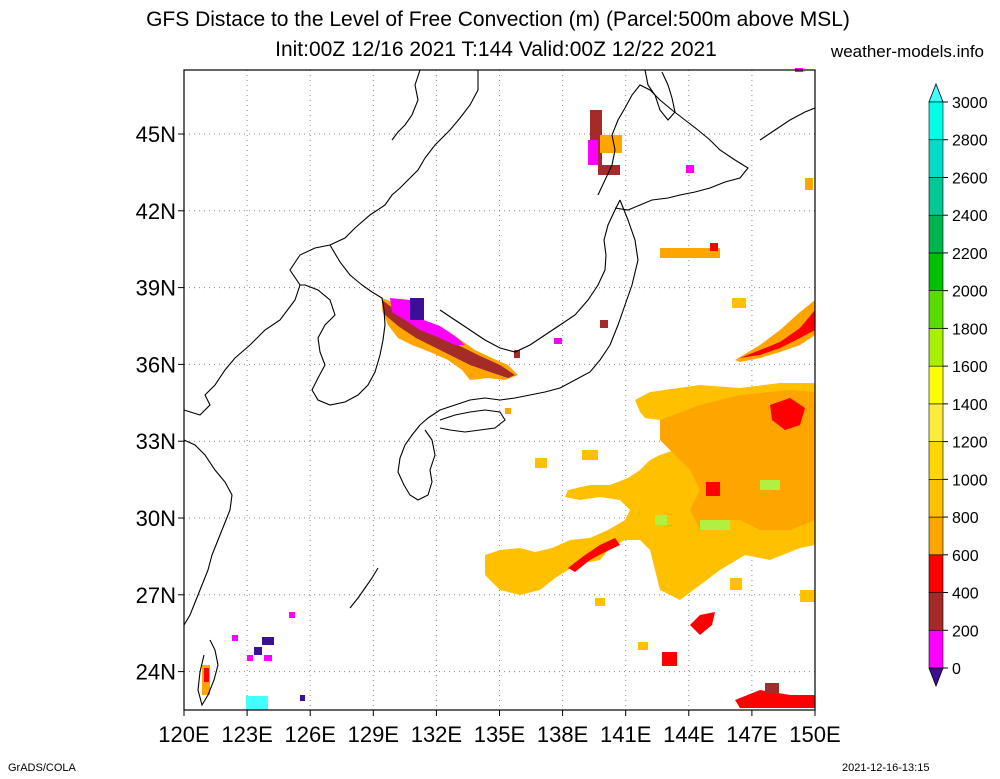 The height and width of the screenshot is (779, 1000). What do you see at coordinates (246, 734) in the screenshot?
I see `lon-tick-label: 123E` at bounding box center [246, 734].